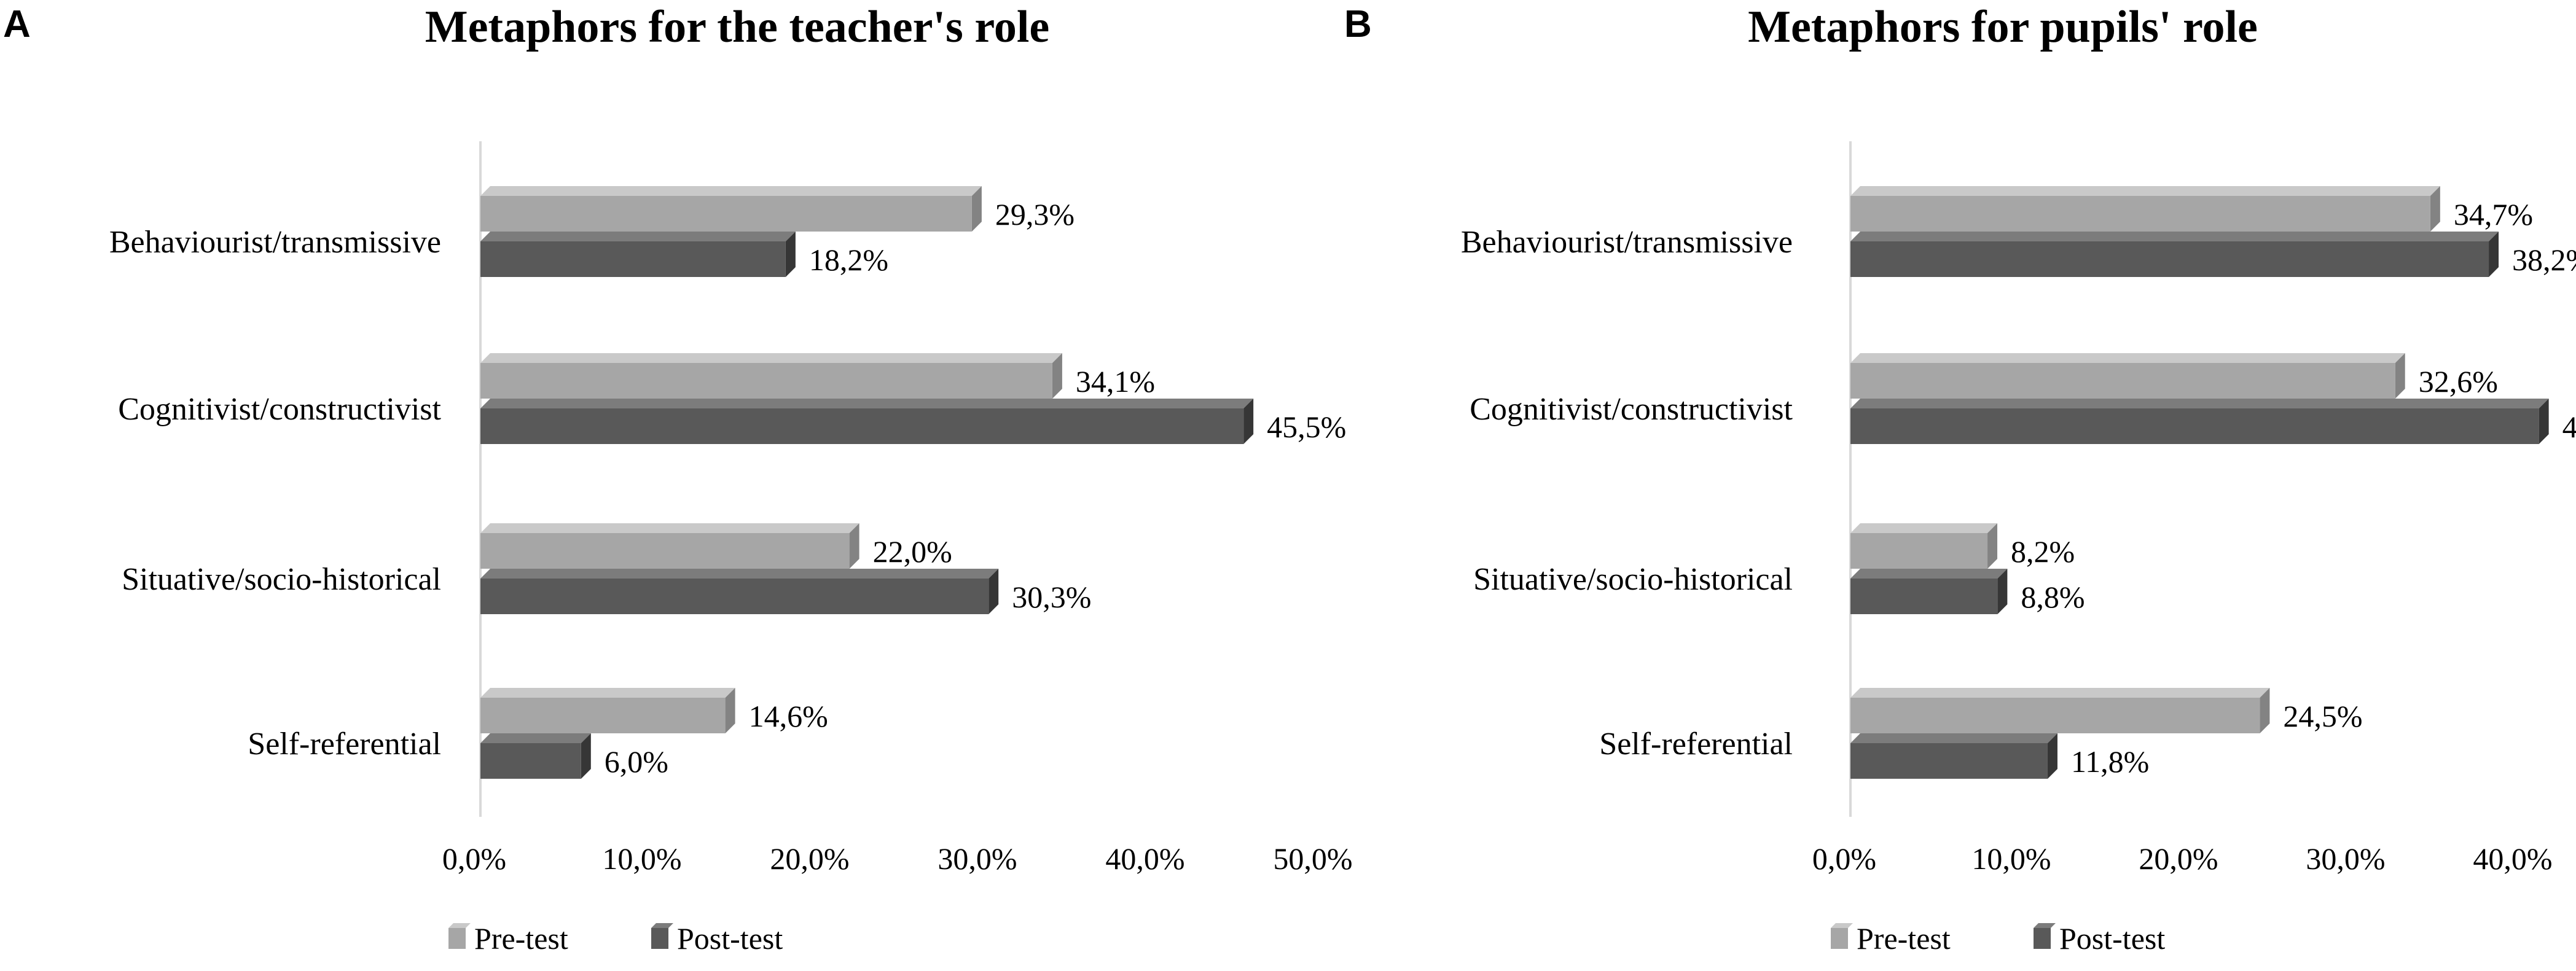 The image size is (2576, 971). Describe the element at coordinates (2544, 260) in the screenshot. I see `data-label: 38,2%` at that location.